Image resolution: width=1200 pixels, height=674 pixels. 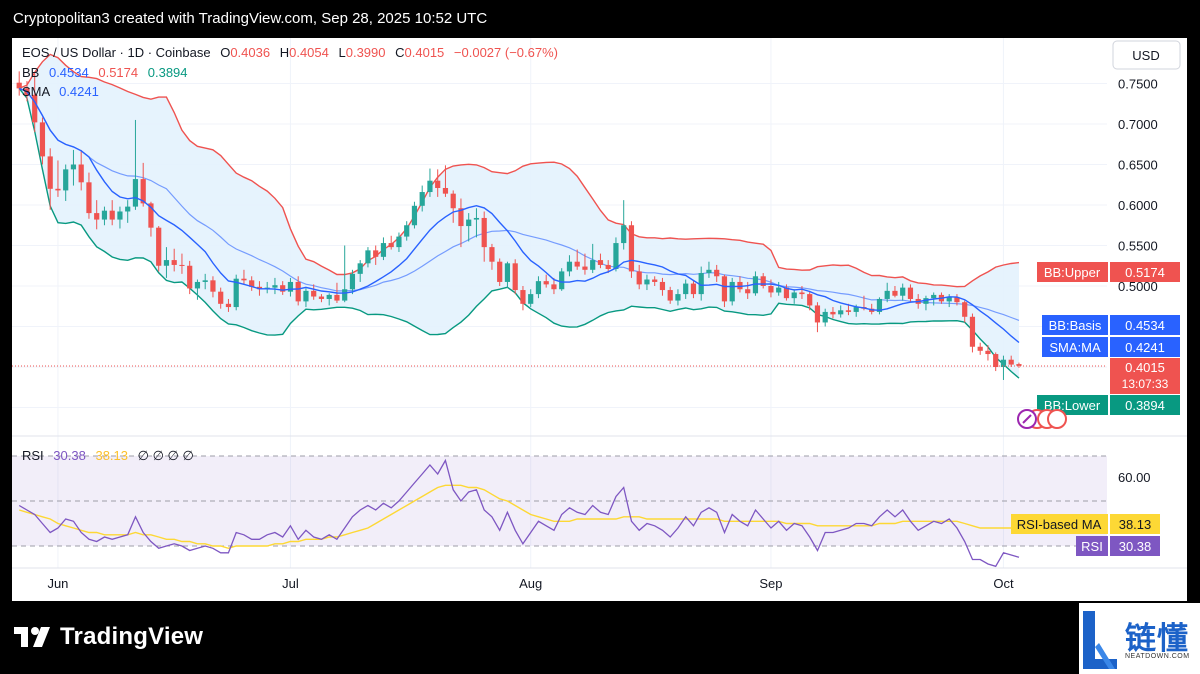 What do you see at coordinates (108, 637) in the screenshot?
I see `tradingview-logo: TradingView` at bounding box center [108, 637].